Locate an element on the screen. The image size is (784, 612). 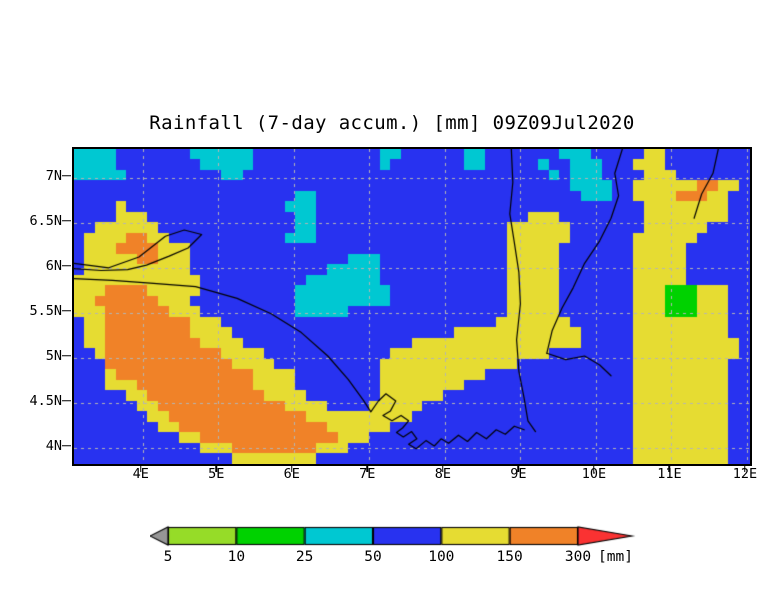
x-tick-label-6: 10E is located at coordinates (594, 474).